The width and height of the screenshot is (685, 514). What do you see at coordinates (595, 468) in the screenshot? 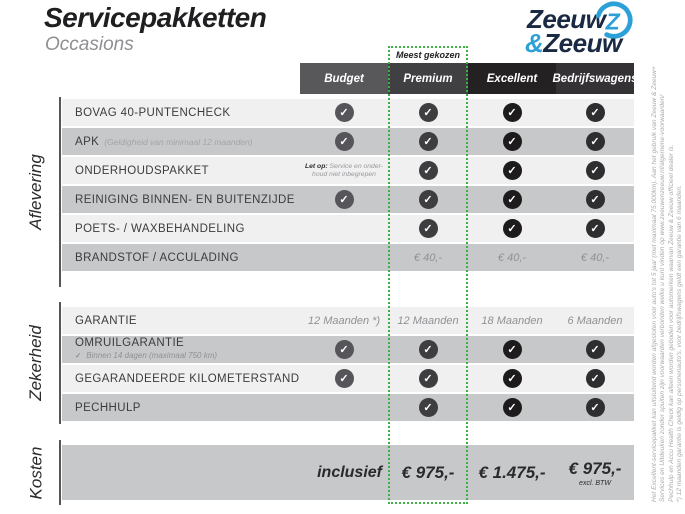
I see `price-bedrijfswagens: € 975,-` at bounding box center [595, 468].